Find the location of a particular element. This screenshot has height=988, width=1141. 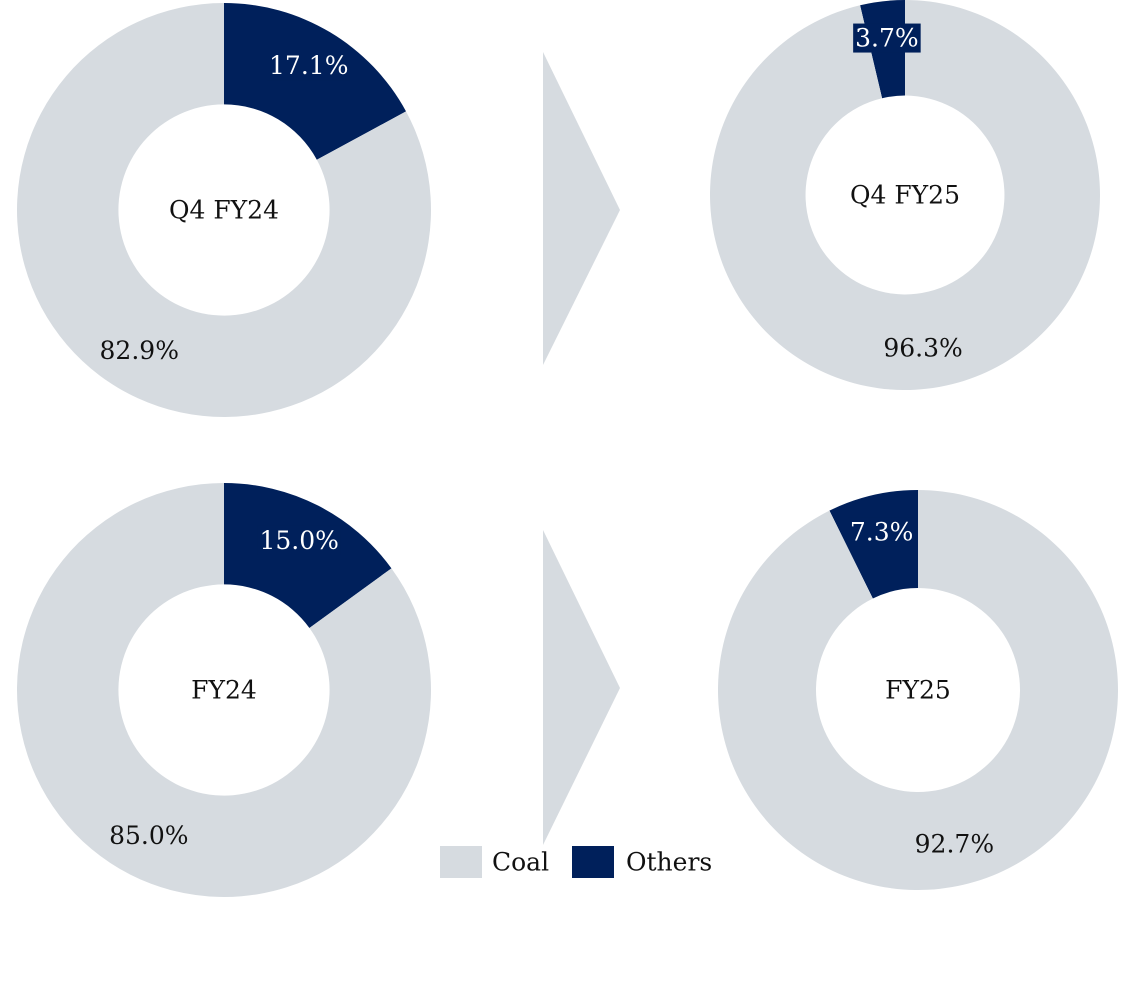

data-label: 82.9% is located at coordinates (139, 350).